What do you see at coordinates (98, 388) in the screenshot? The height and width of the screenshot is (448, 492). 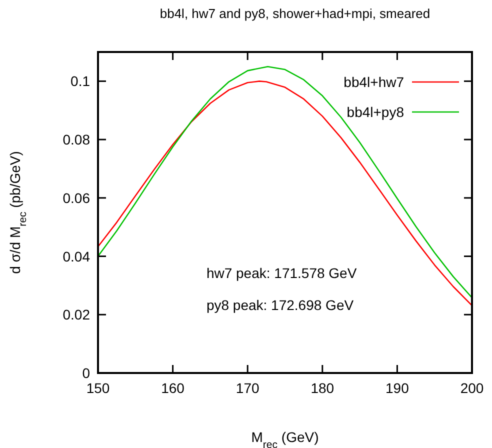 I see `x-tick-label: 150` at bounding box center [98, 388].